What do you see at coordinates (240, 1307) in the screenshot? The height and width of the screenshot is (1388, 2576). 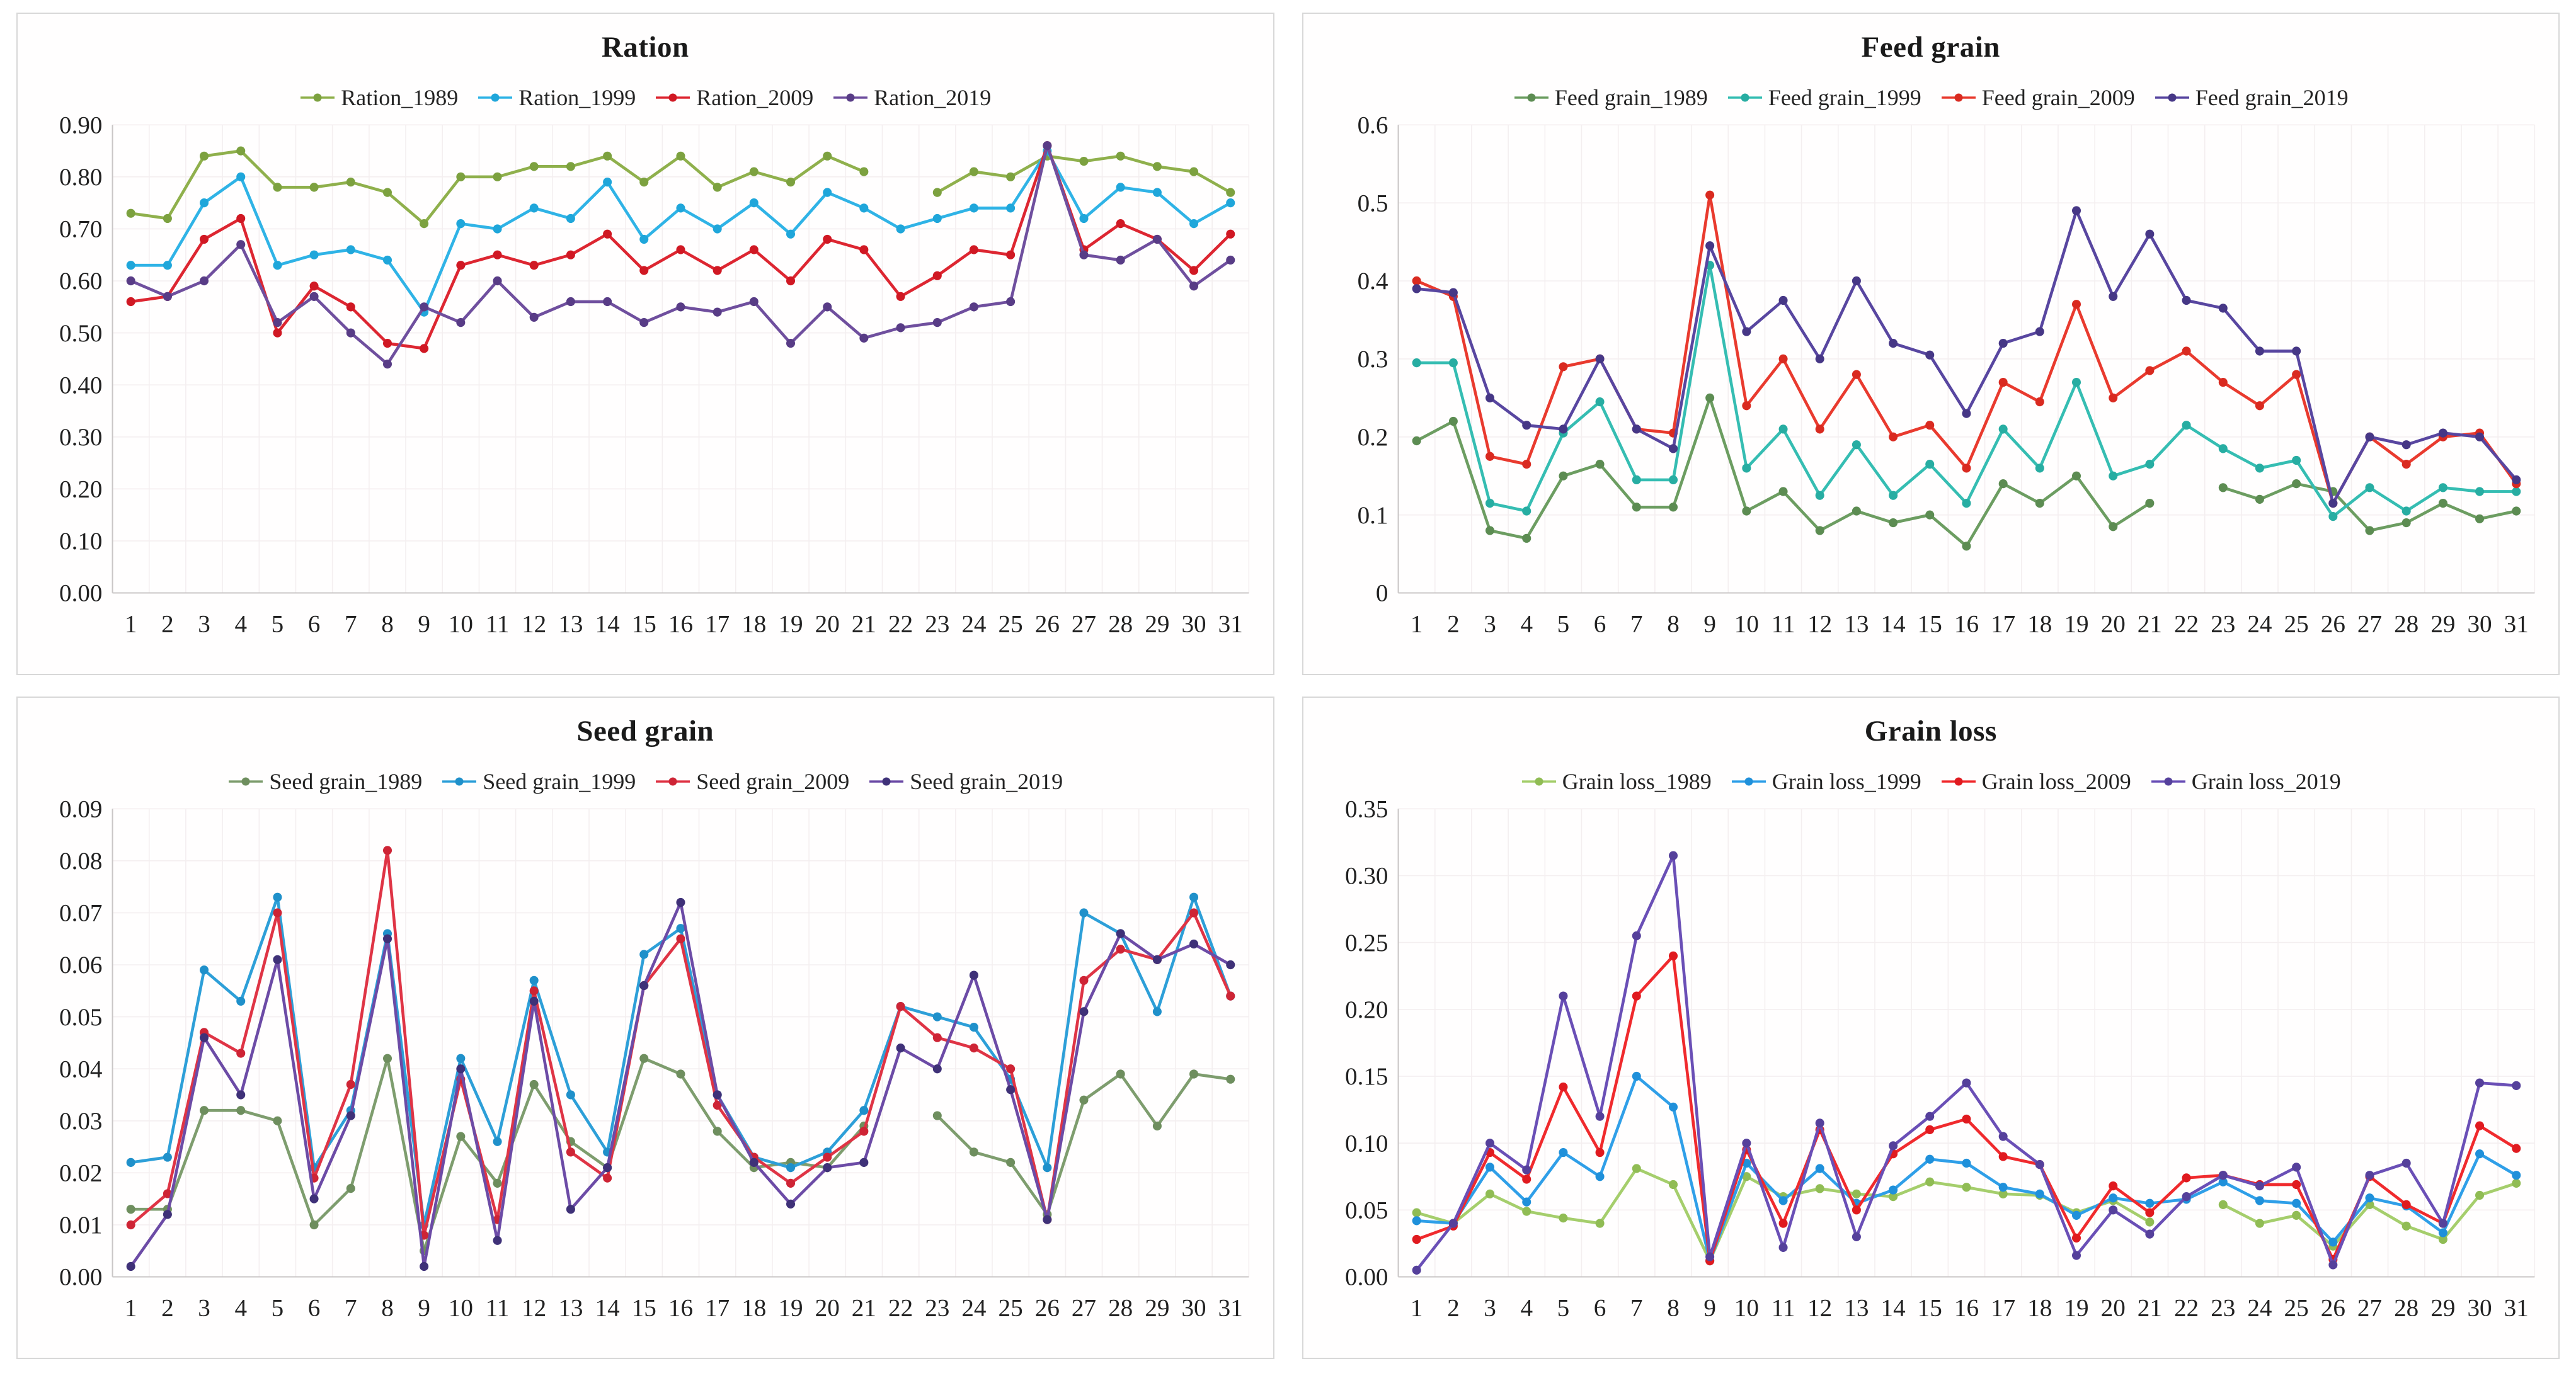 I see `x-tick-label: 4` at bounding box center [240, 1307].